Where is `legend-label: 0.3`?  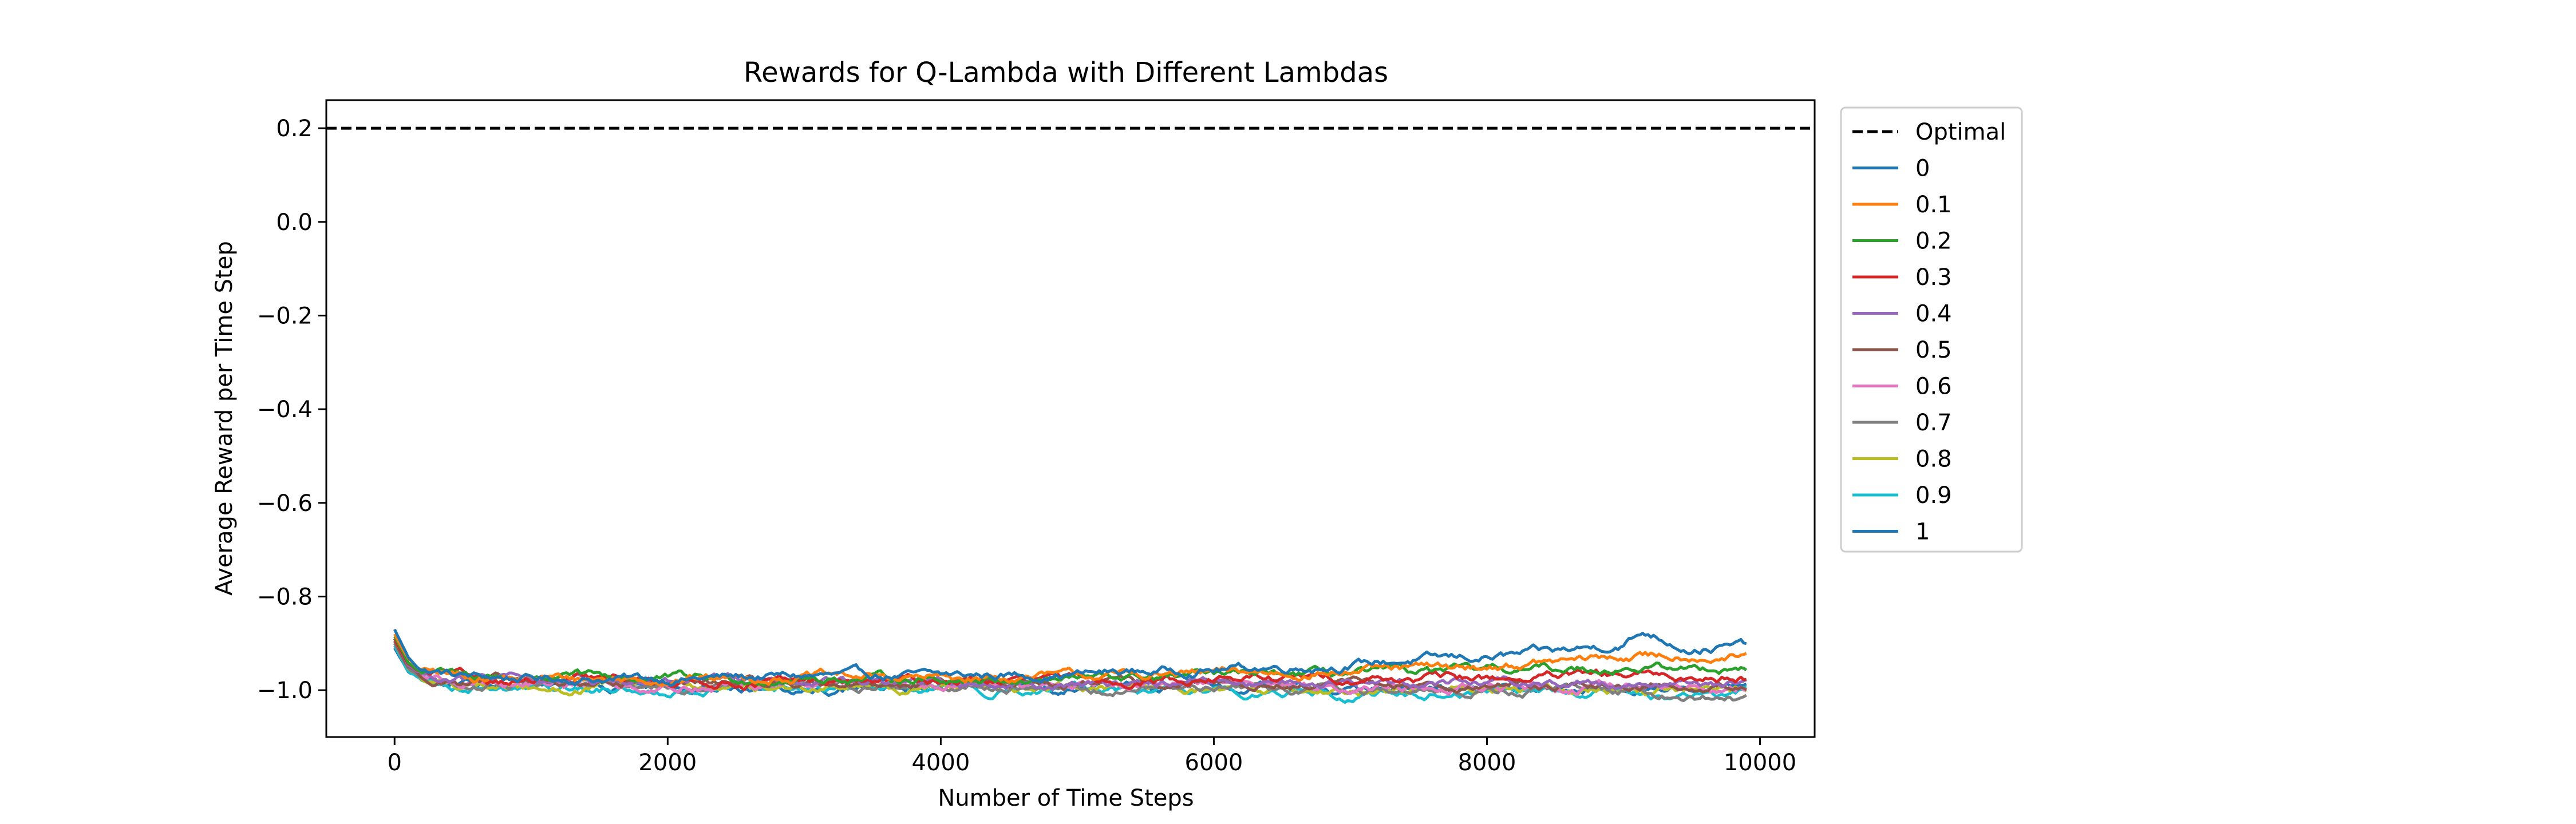 legend-label: 0.3 is located at coordinates (1933, 277).